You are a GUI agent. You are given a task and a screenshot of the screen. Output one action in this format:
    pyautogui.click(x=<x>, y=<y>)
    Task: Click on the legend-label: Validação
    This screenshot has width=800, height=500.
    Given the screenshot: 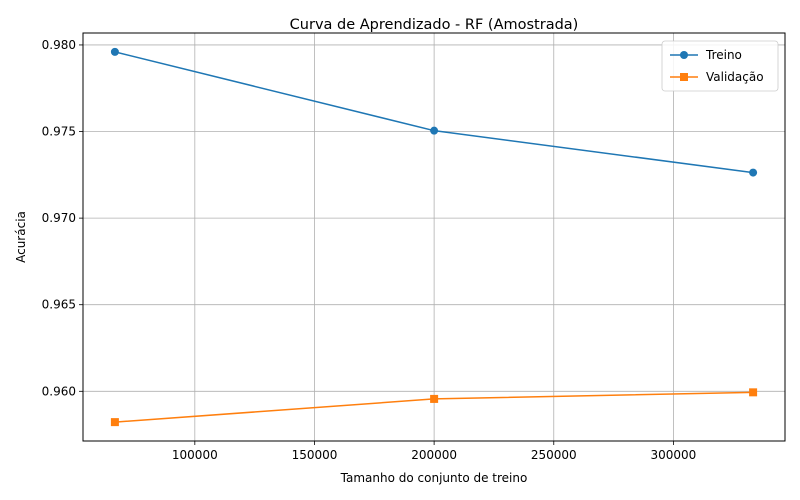 What is the action you would take?
    pyautogui.click(x=735, y=77)
    